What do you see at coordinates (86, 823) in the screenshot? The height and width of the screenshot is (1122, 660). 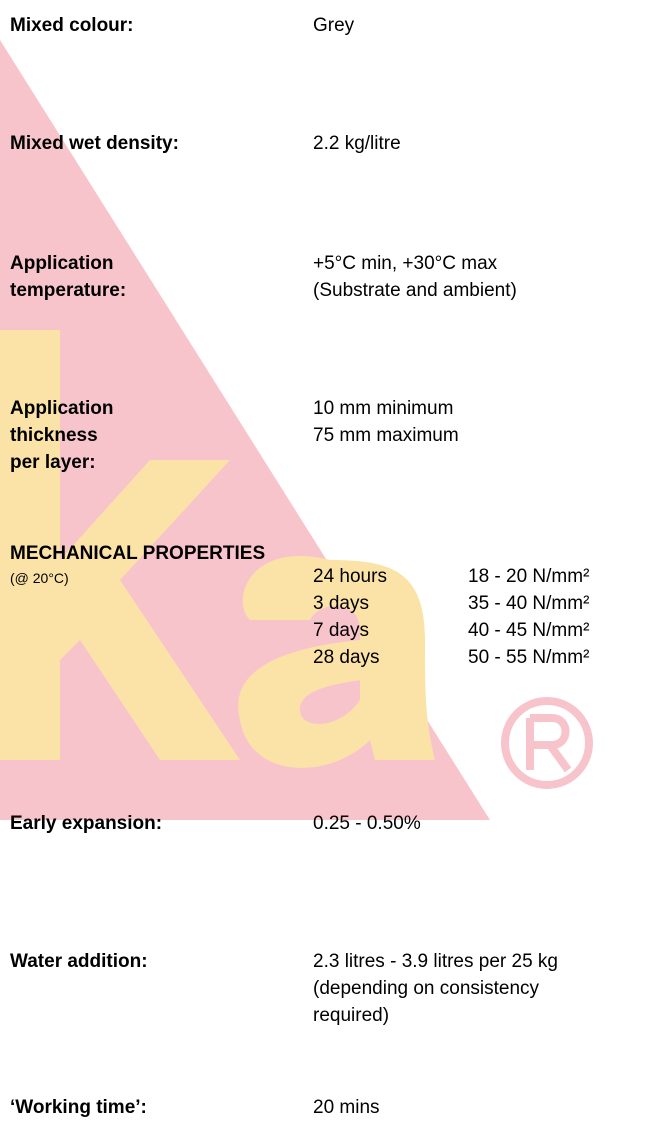 I see `property-label: Early expansion:` at bounding box center [86, 823].